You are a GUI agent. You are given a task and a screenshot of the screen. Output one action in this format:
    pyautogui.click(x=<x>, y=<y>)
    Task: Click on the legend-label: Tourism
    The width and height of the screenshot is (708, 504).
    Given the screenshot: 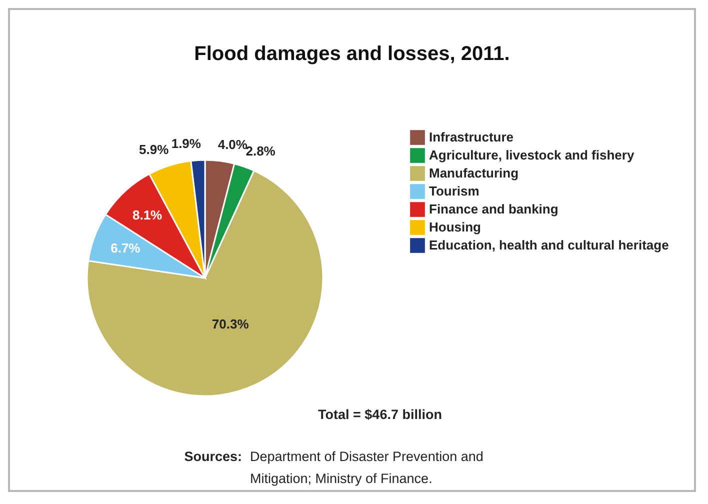 What is the action you would take?
    pyautogui.click(x=454, y=191)
    